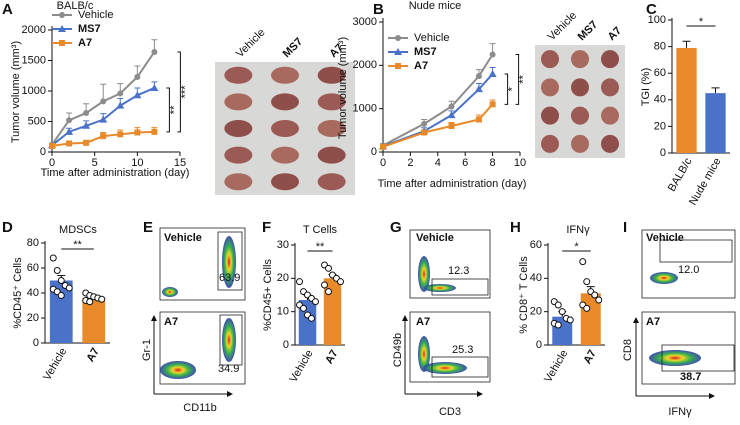 This screenshot has height=425, width=740. Describe the element at coordinates (688, 270) in the screenshot. I see `gate-value: 12.0` at that location.